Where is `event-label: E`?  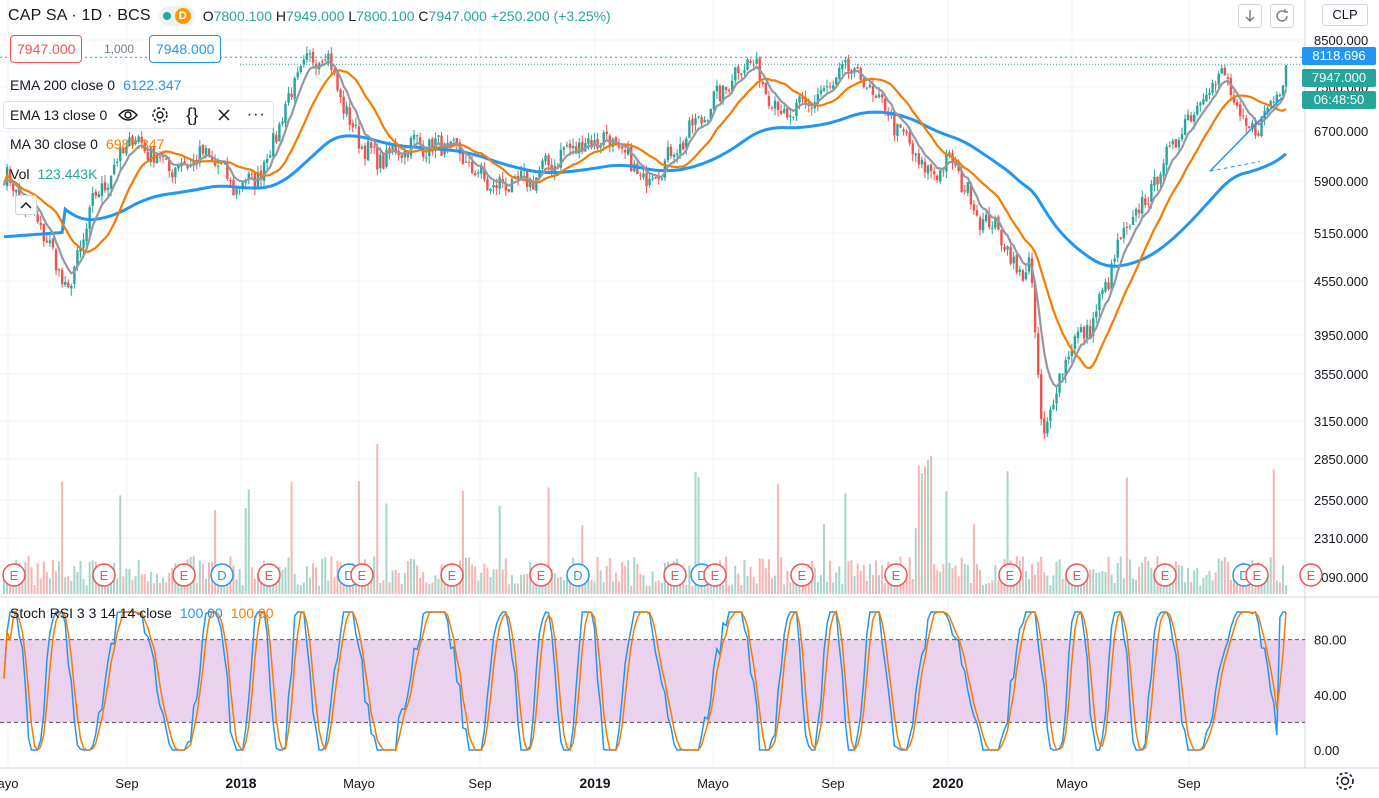
event-label: E is located at coordinates (715, 575).